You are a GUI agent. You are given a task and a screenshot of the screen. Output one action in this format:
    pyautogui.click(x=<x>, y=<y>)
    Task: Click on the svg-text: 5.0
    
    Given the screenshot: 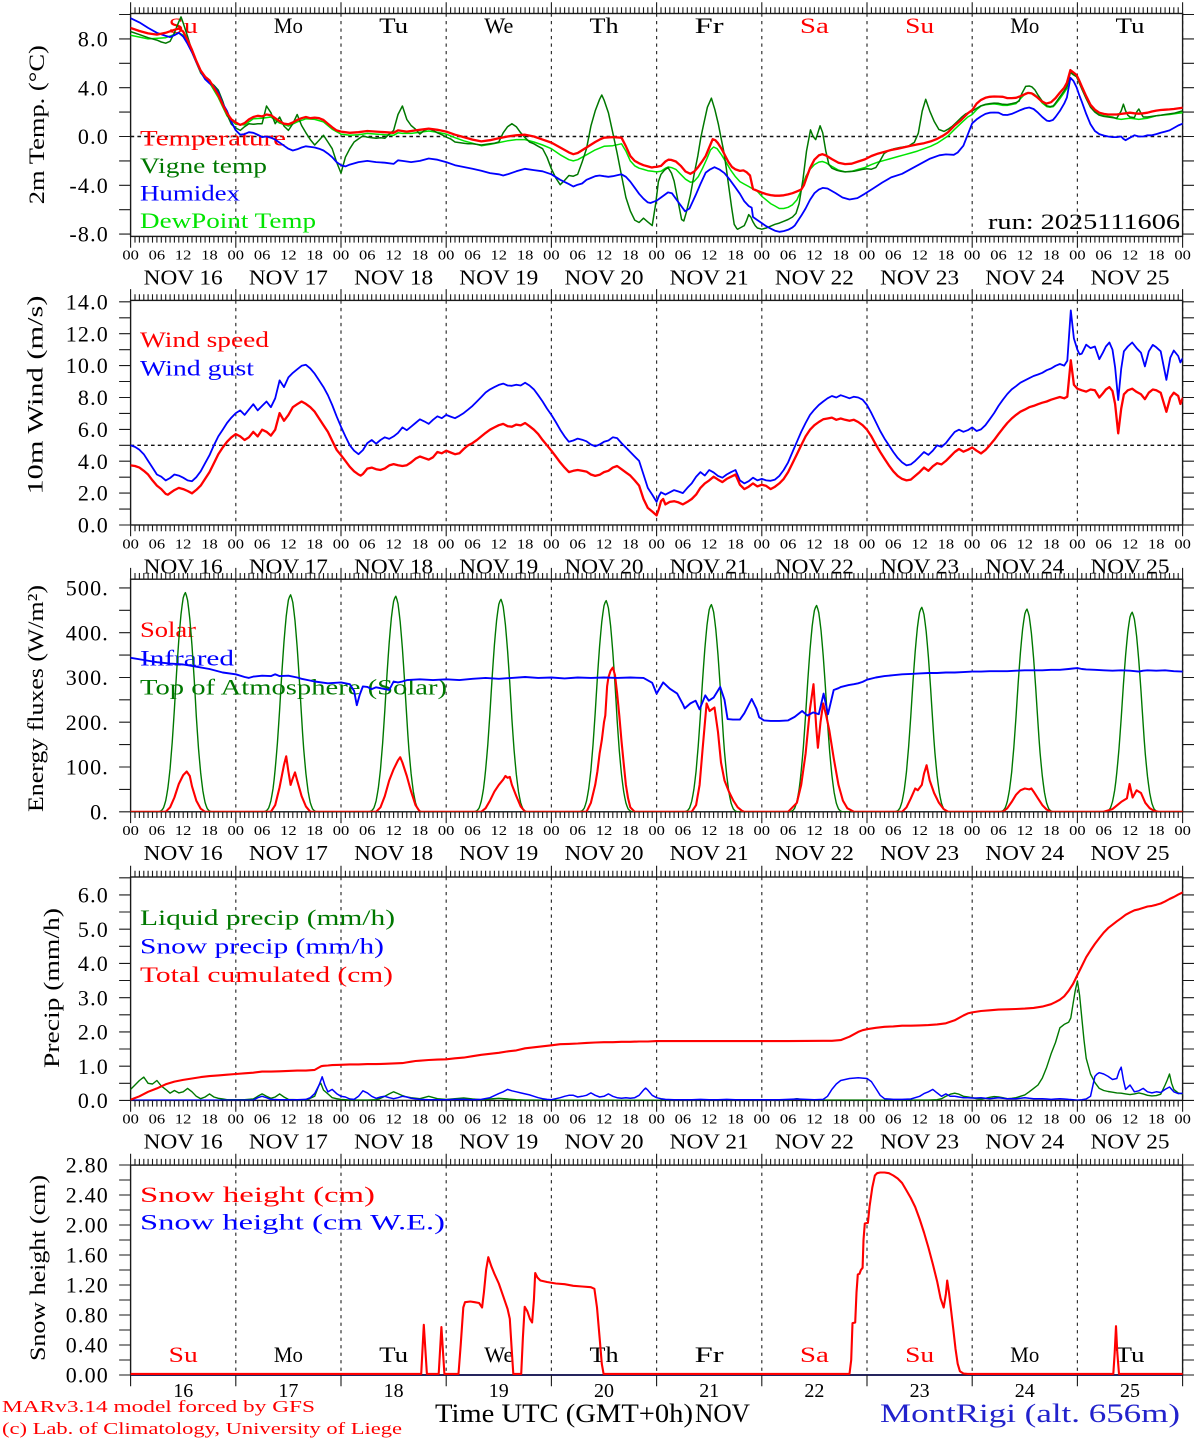 What is the action you would take?
    pyautogui.click(x=93, y=929)
    